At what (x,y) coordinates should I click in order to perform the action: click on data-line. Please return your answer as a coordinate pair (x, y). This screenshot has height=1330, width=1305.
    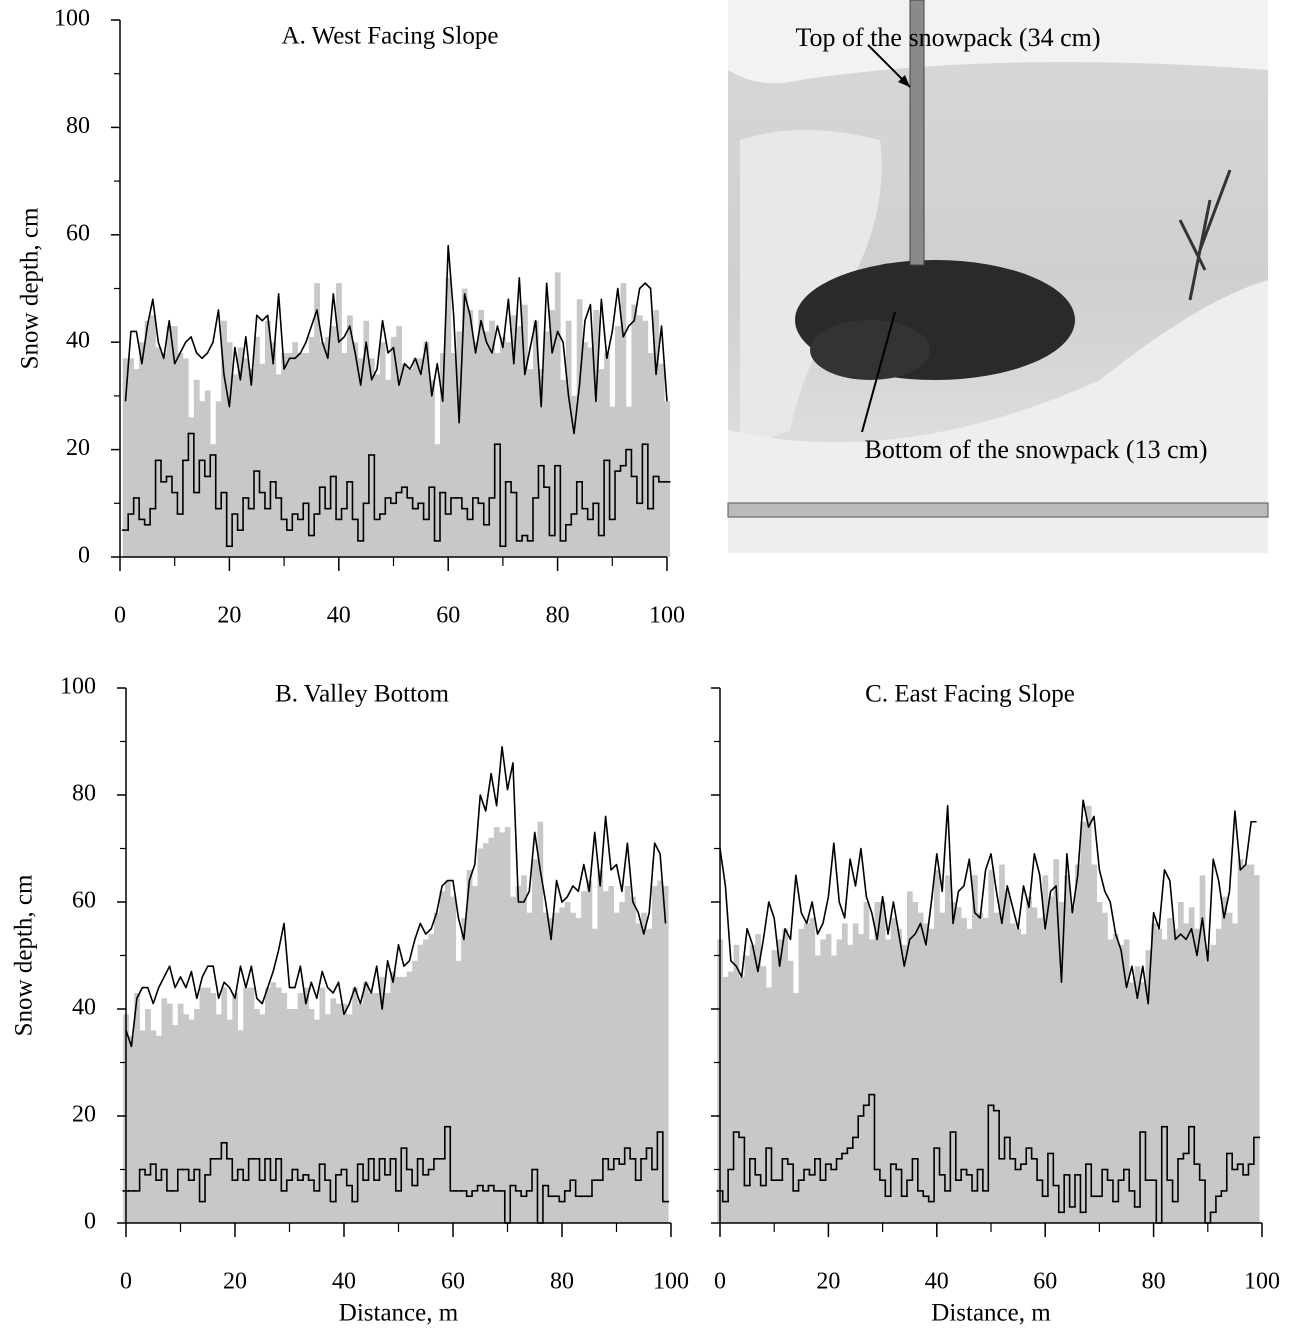
    Looking at the image, I should click on (396, 897).